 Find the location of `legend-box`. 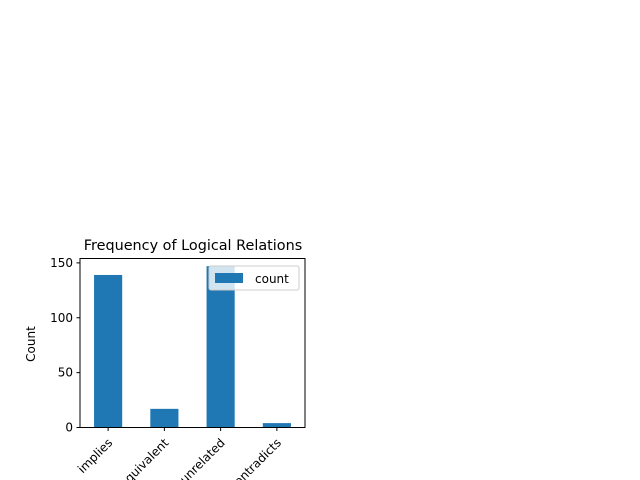

legend-box is located at coordinates (254, 278).